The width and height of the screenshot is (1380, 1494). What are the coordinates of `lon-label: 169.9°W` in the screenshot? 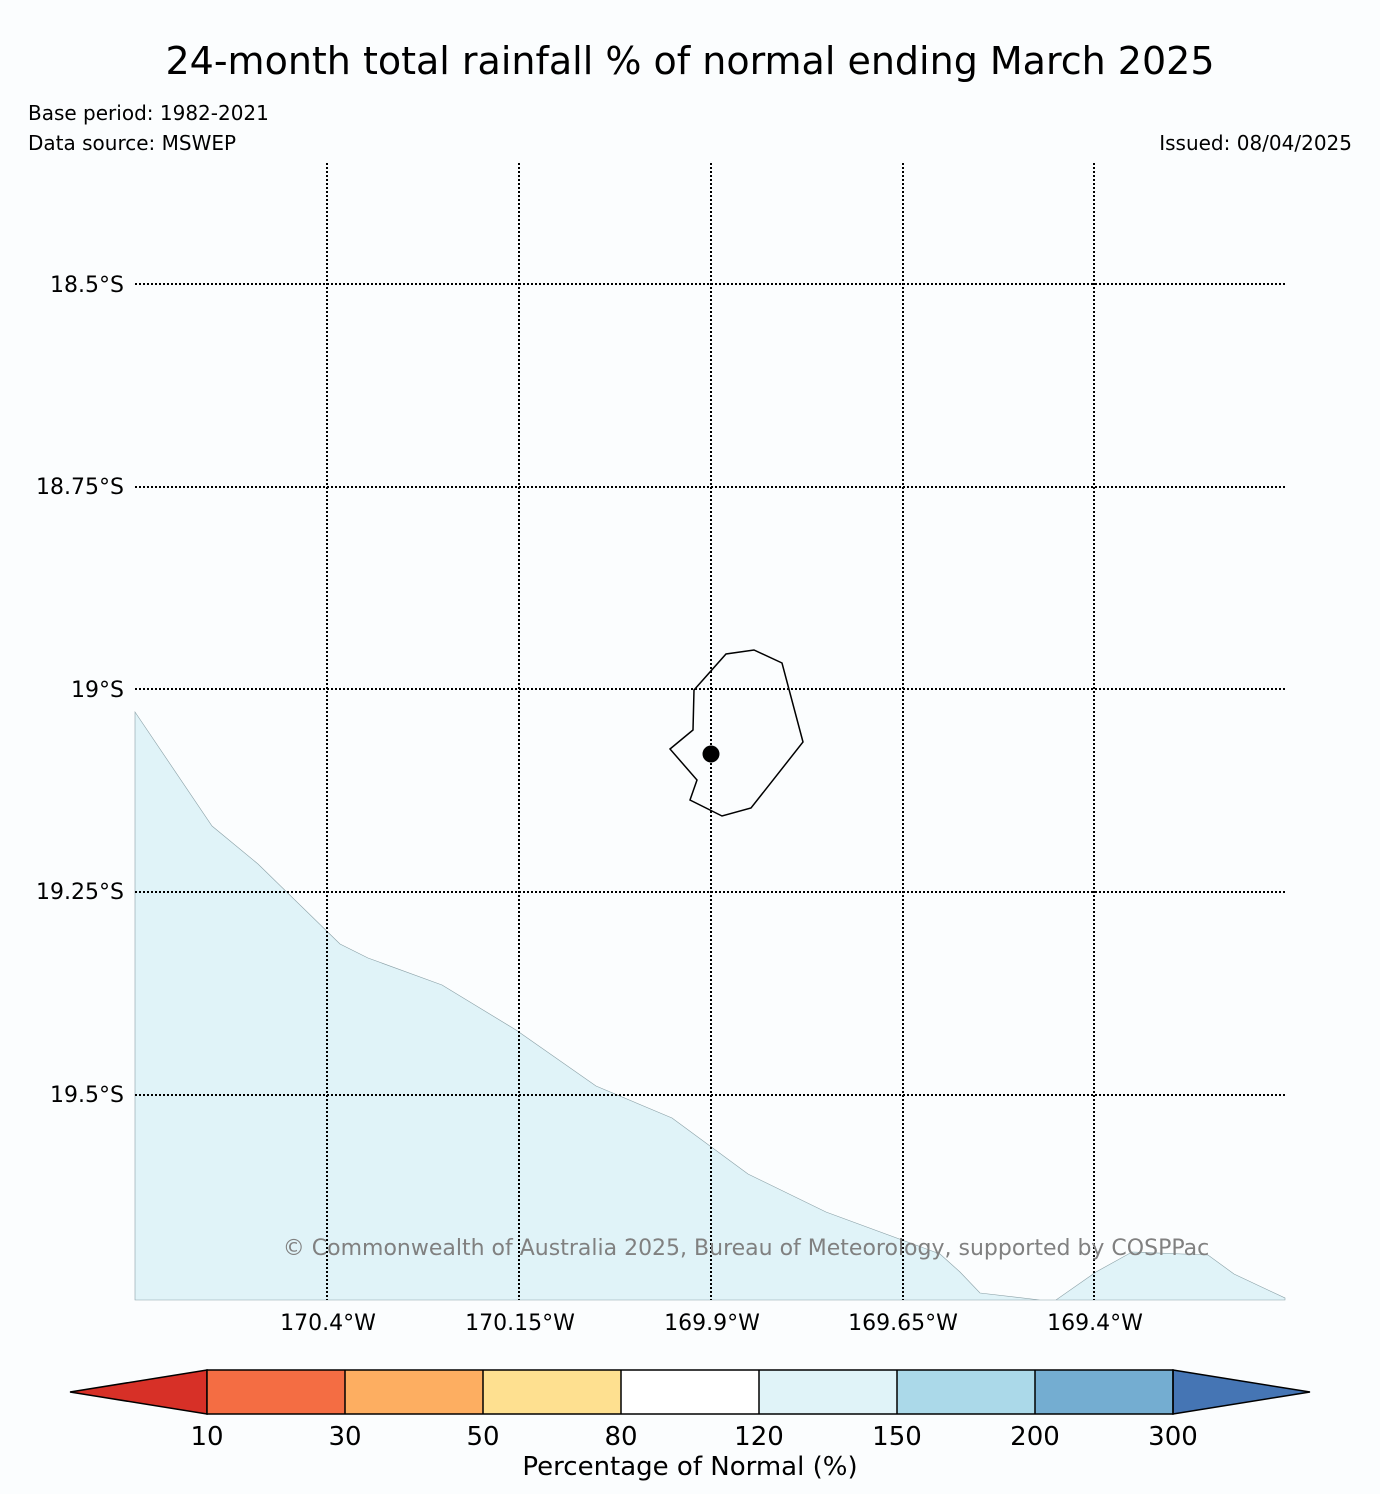 It's located at (712, 1323).